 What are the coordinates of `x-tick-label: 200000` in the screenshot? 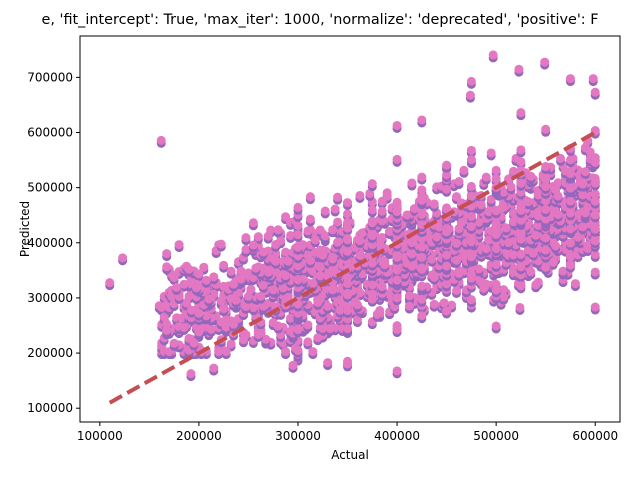 It's located at (199, 436).